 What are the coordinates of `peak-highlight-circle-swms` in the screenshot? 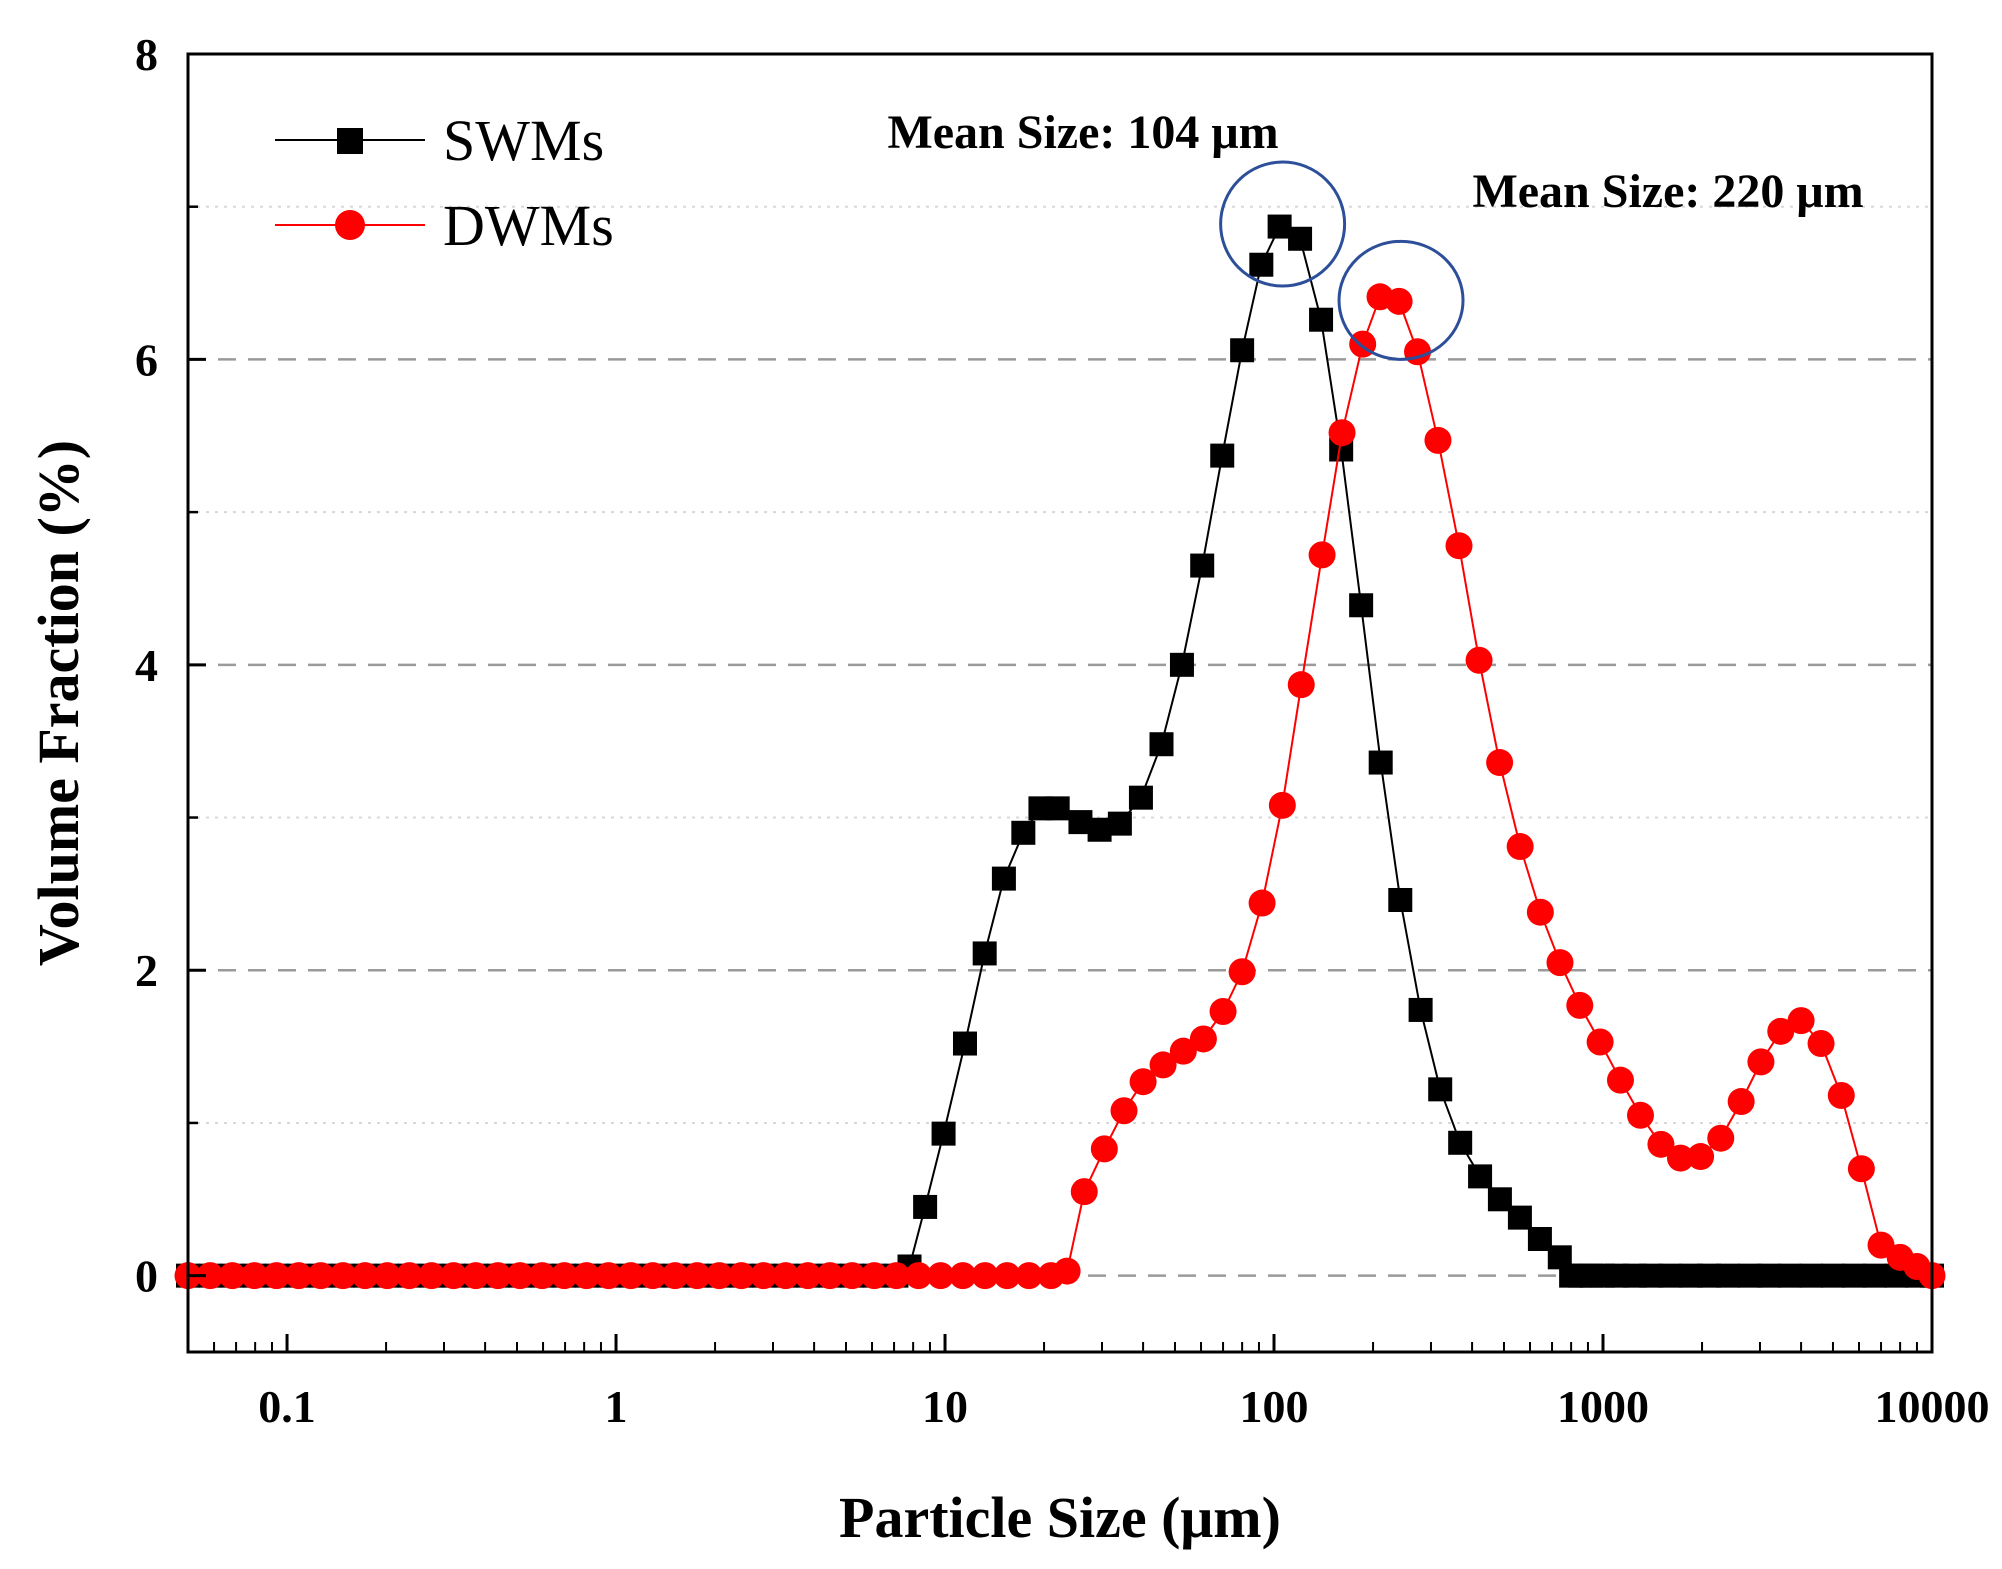 It's located at (1283, 224).